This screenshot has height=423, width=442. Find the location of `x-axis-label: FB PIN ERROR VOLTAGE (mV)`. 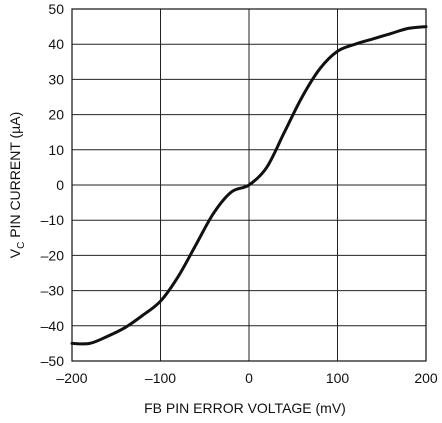

x-axis-label: FB PIN ERROR VOLTAGE (mV) is located at coordinates (245, 408).